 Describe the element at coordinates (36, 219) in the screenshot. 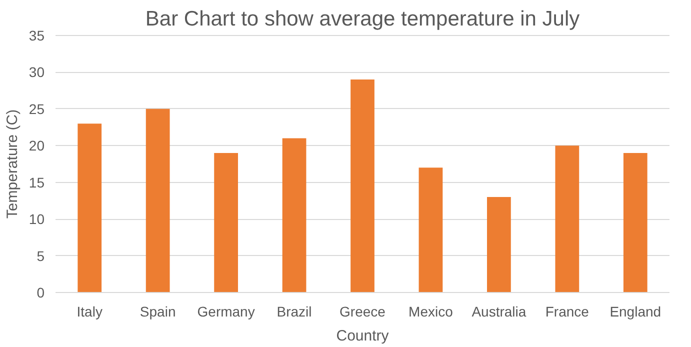

I see `y-tick-label: 10` at that location.